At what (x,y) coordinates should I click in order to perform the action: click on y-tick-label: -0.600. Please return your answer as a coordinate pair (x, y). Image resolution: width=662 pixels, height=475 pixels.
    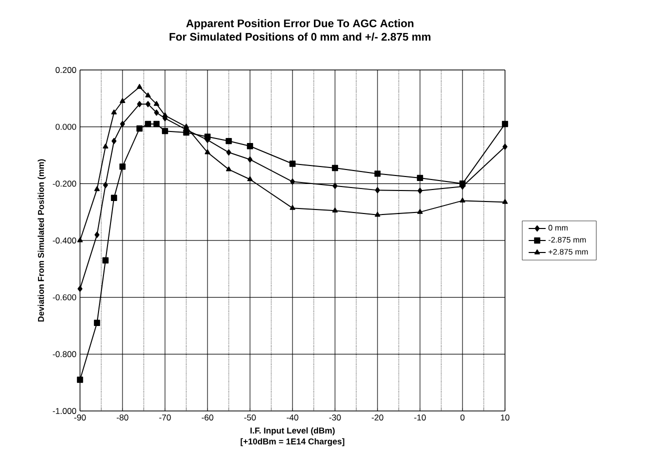
    Looking at the image, I should click on (64, 297).